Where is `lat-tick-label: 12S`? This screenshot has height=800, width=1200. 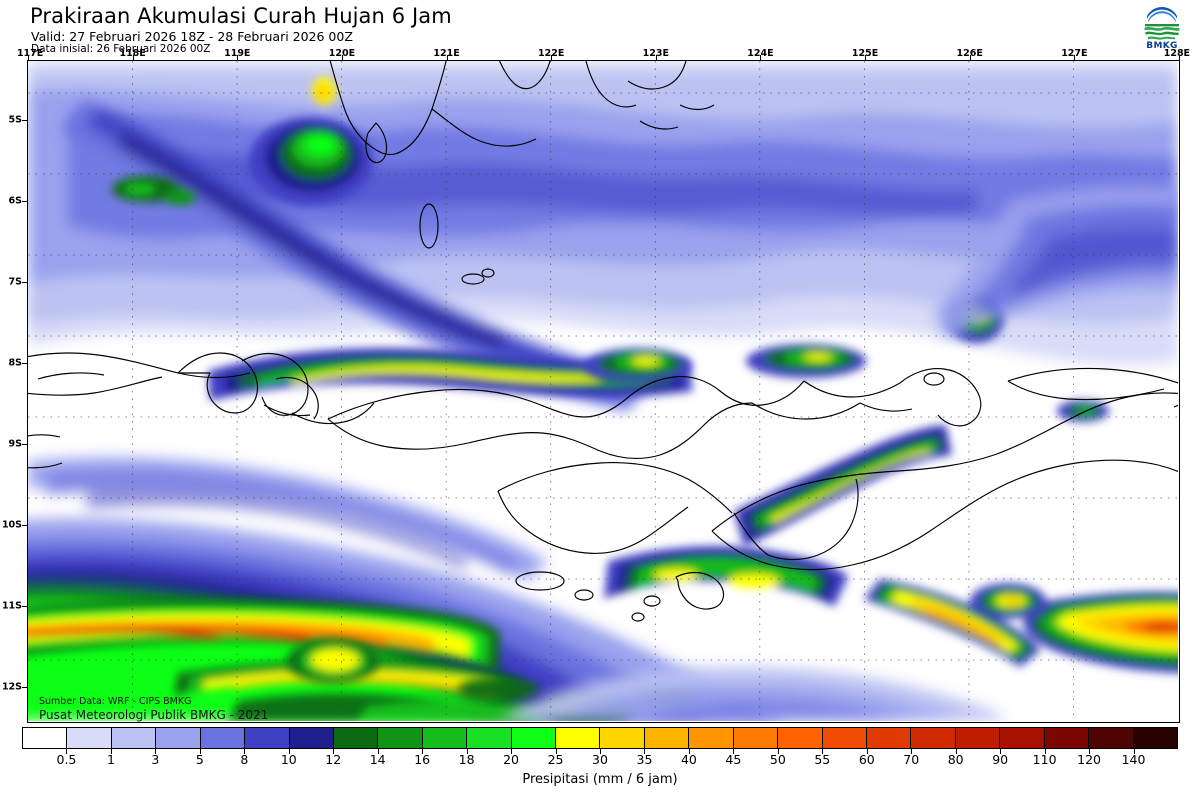
lat-tick-label: 12S is located at coordinates (11, 687).